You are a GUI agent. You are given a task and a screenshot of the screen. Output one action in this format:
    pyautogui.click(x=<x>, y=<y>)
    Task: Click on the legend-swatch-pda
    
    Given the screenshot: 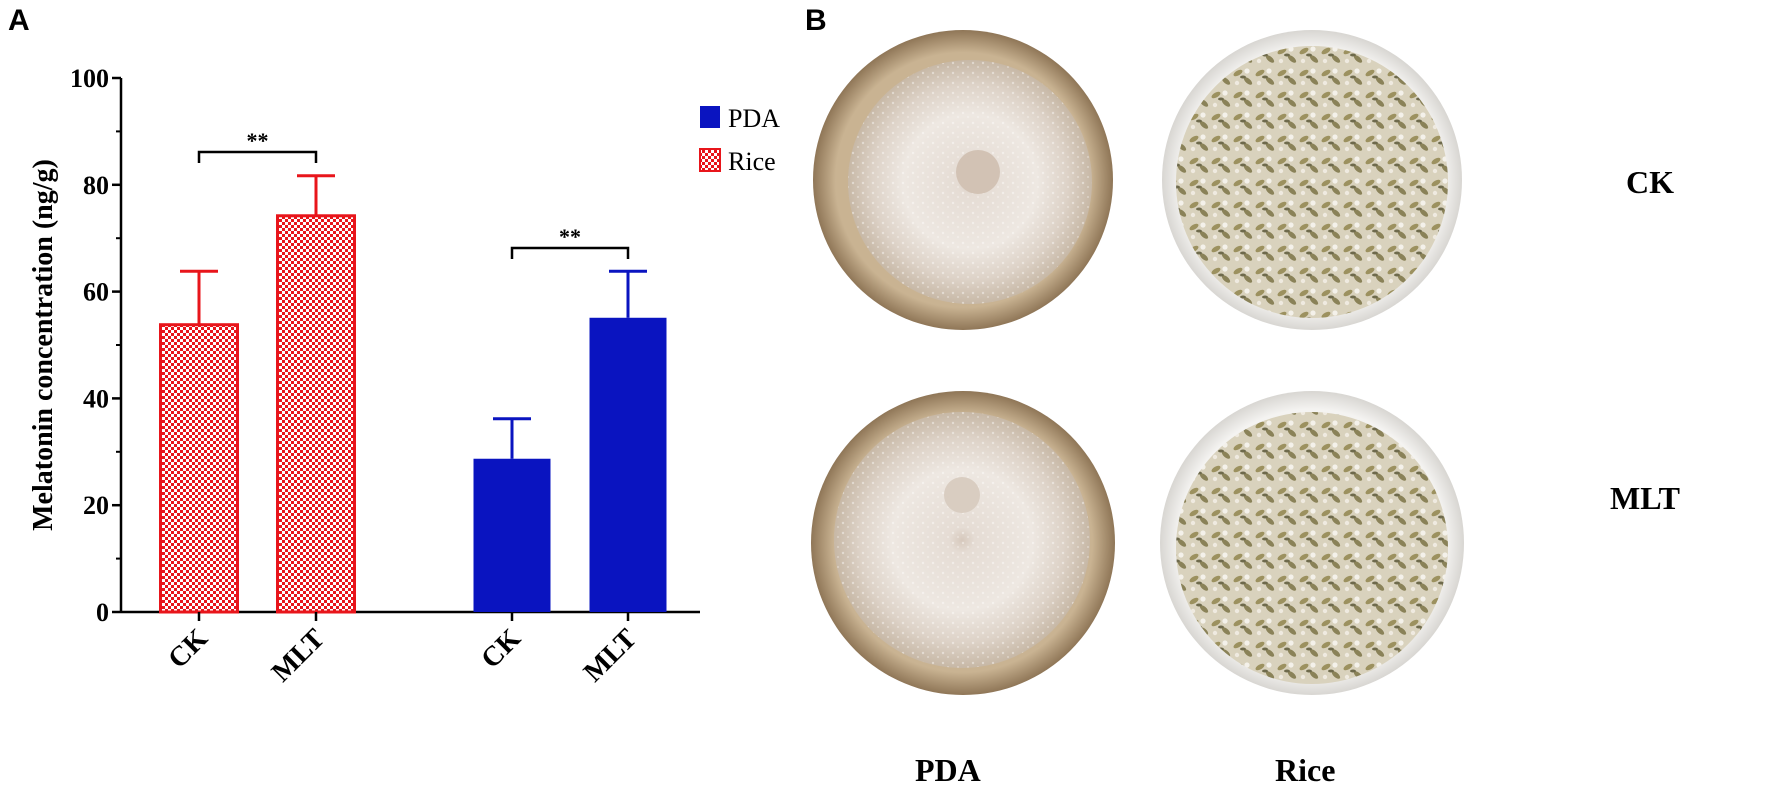 What is the action you would take?
    pyautogui.click(x=710, y=117)
    